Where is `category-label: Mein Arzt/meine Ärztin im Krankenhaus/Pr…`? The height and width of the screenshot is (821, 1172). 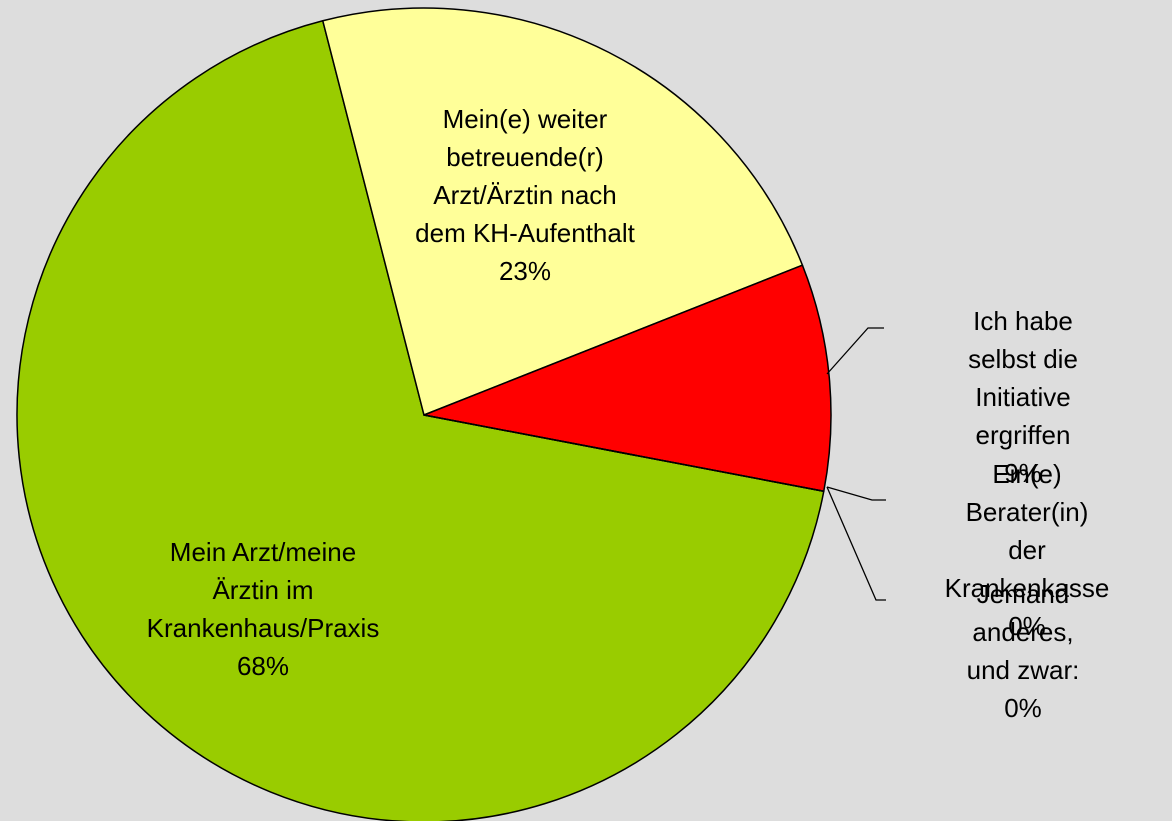
category-label: Mein Arzt/meine Ärztin im Krankenhaus/Pr… is located at coordinates (263, 590).